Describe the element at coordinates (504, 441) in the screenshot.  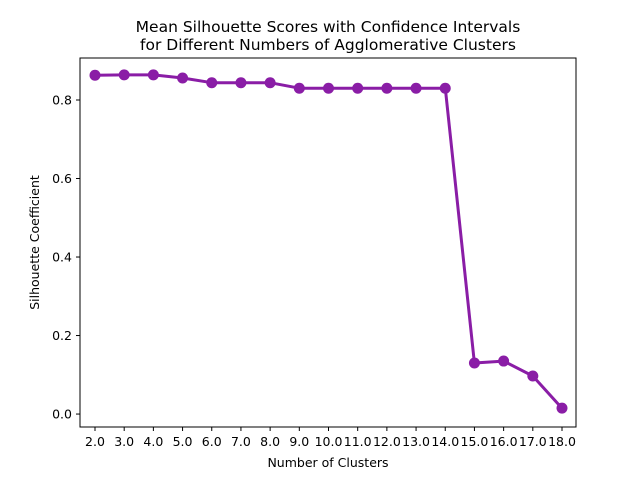
I see `x-tick-label: 16.0` at that location.